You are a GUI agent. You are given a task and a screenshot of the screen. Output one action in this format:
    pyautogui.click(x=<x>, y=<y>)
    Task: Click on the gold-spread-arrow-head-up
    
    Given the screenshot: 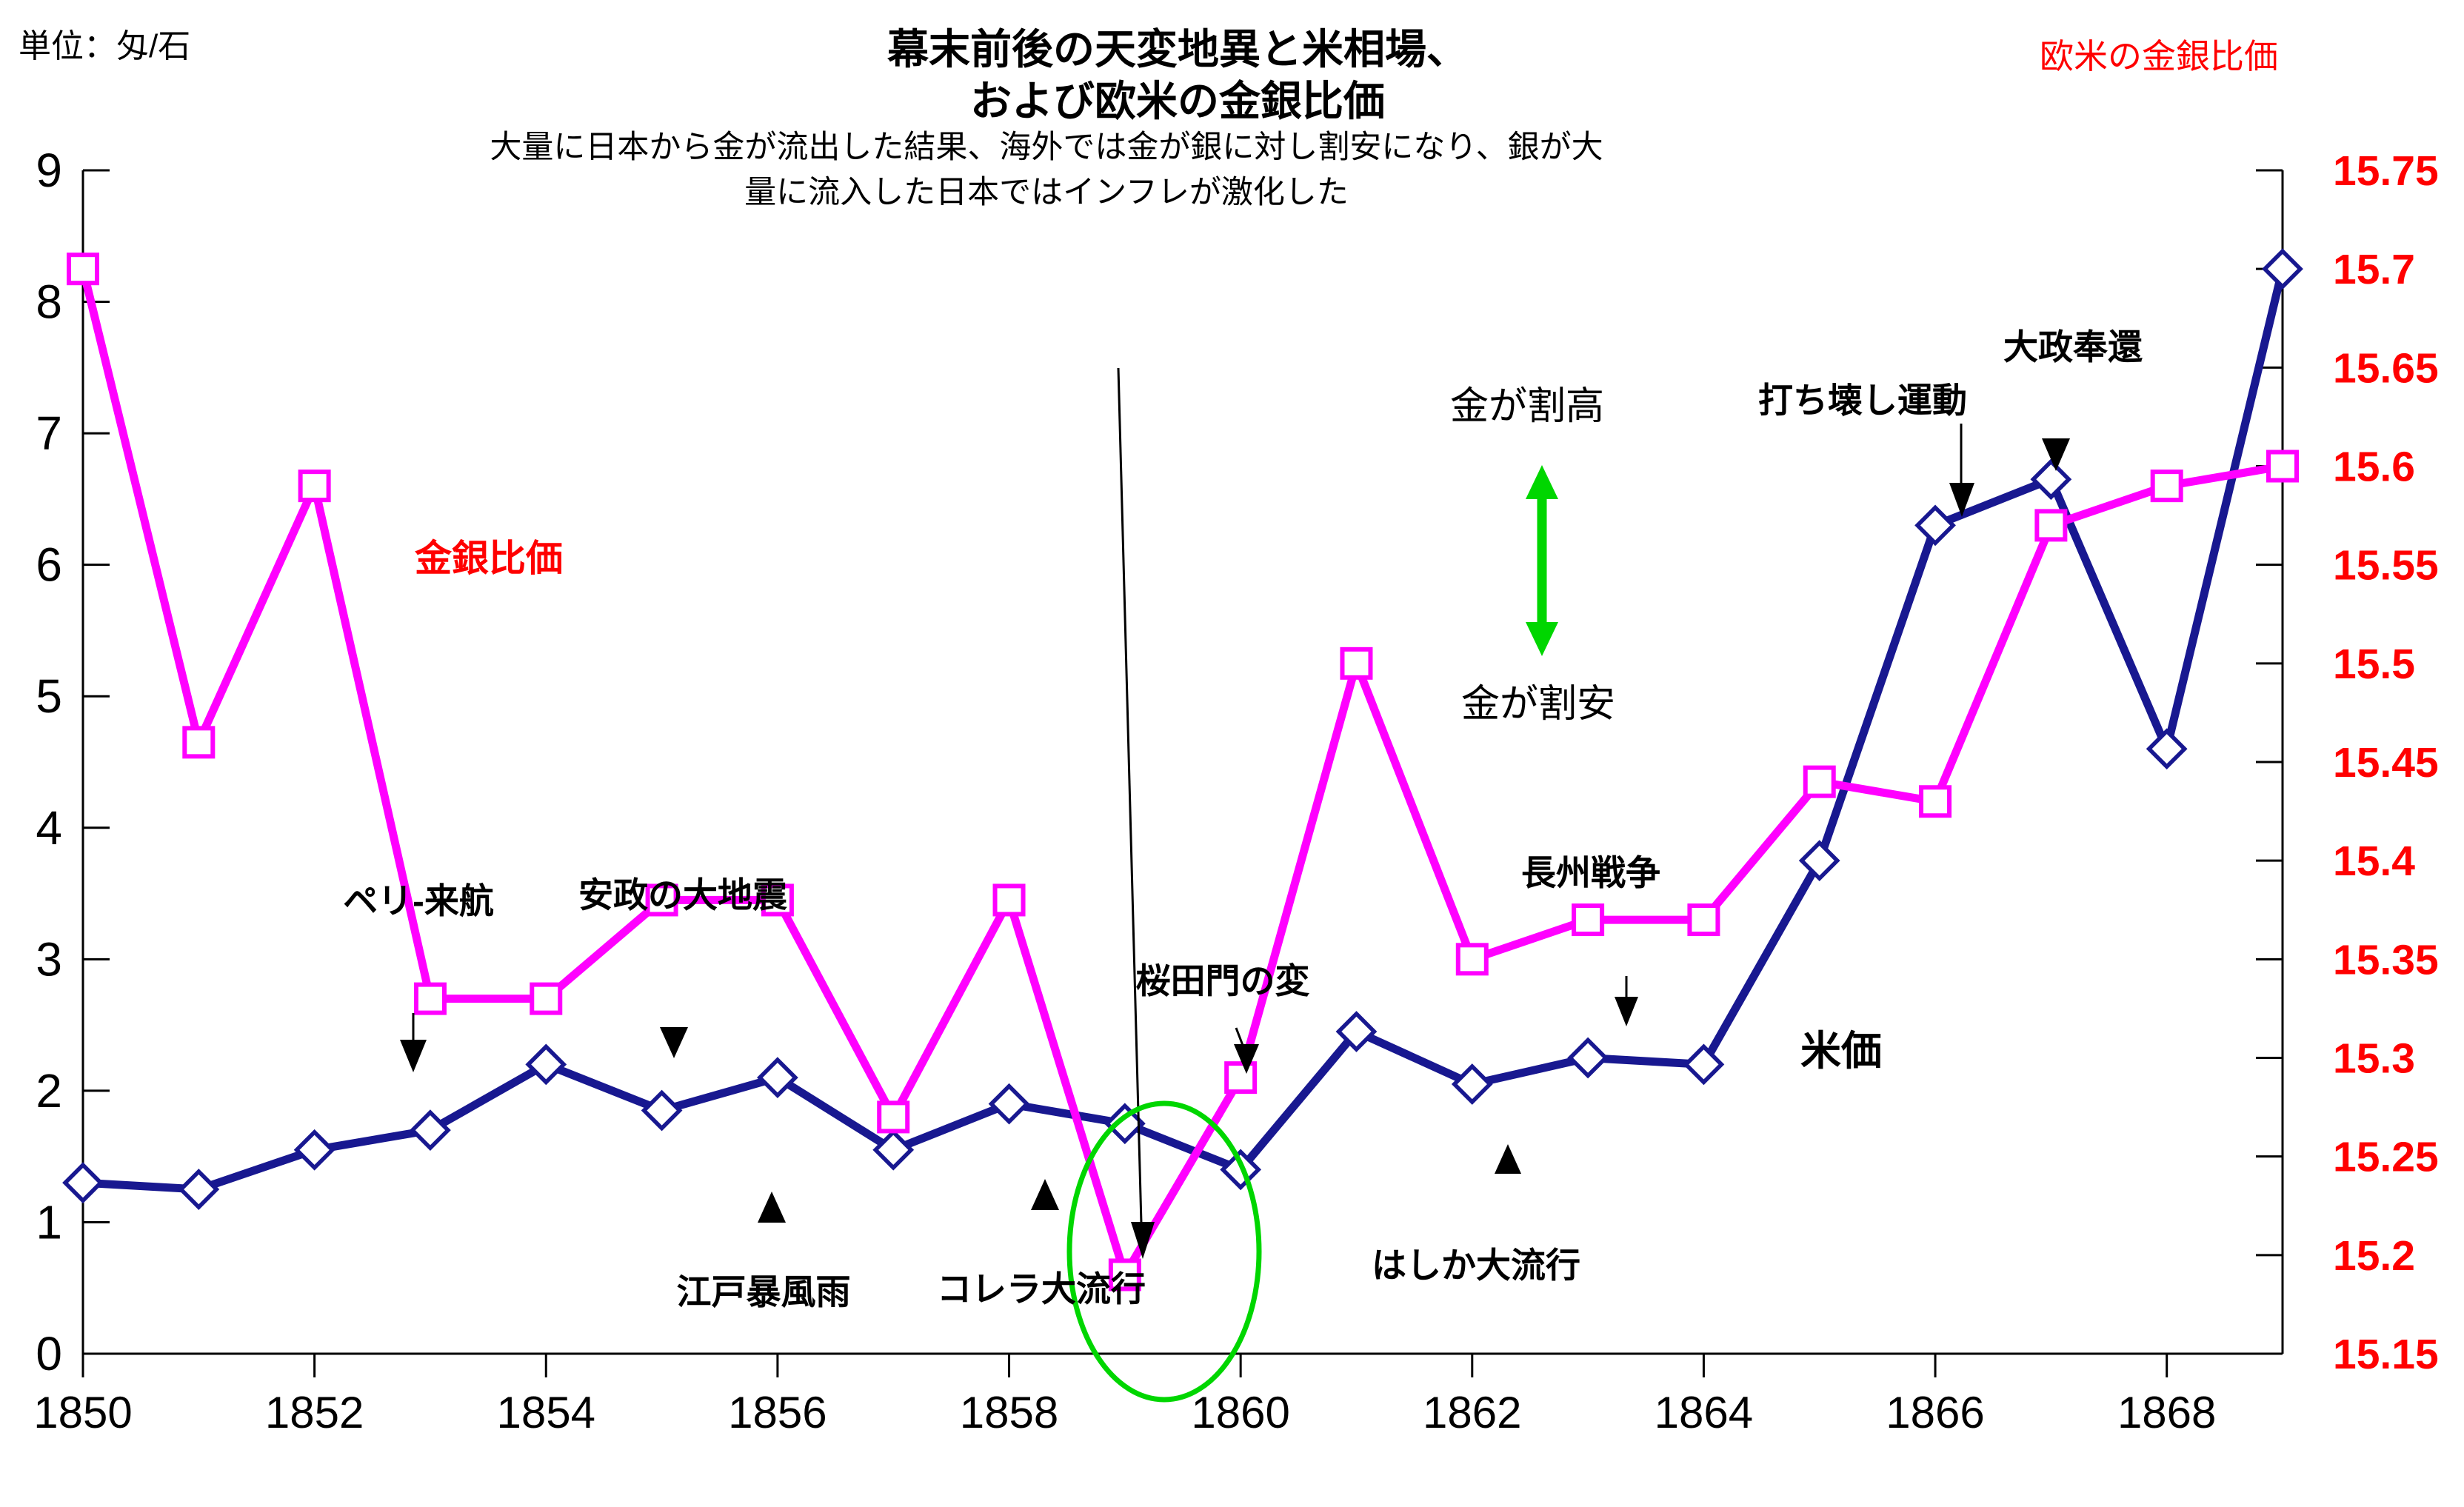 What is the action you would take?
    pyautogui.click(x=1542, y=482)
    